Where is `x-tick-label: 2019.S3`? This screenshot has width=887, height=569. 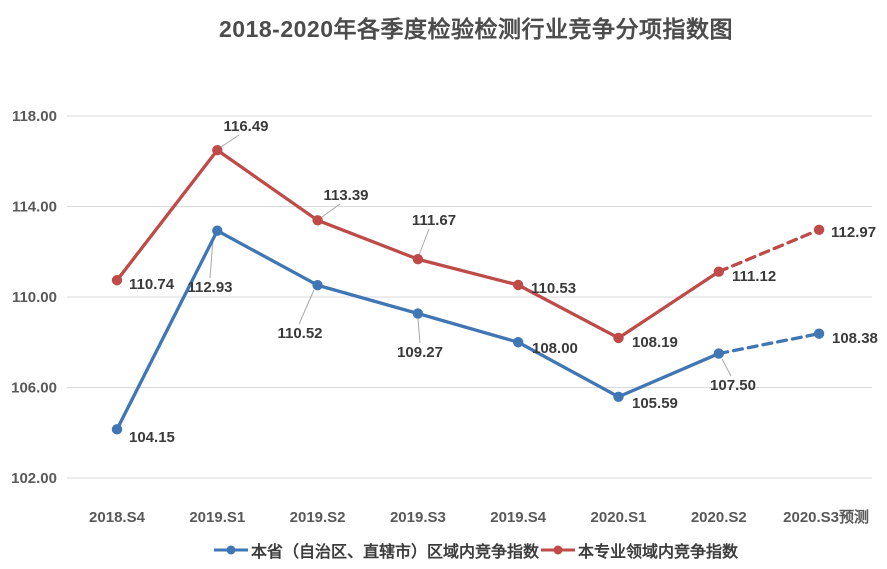 x-tick-label: 2019.S3 is located at coordinates (418, 517).